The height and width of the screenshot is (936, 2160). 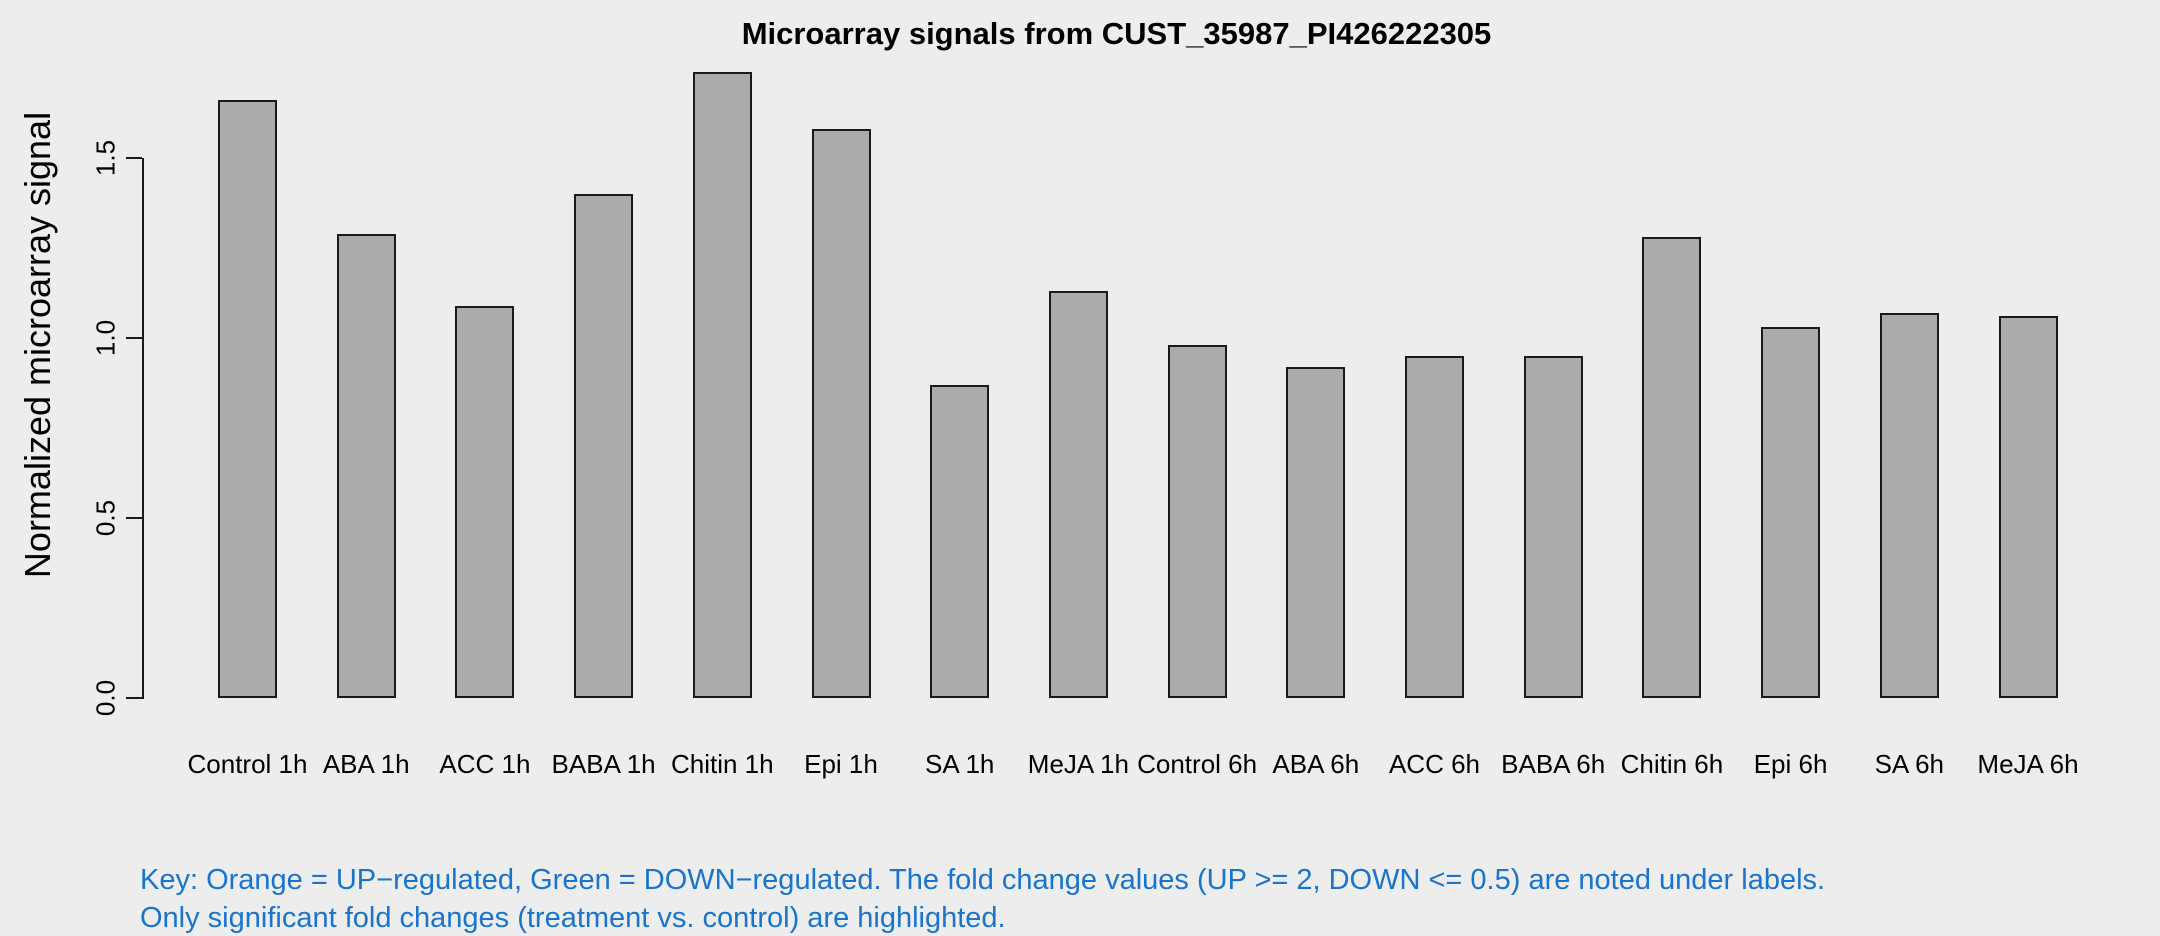 I want to click on y-tick-label-1.5: 1.5, so click(x=105, y=158).